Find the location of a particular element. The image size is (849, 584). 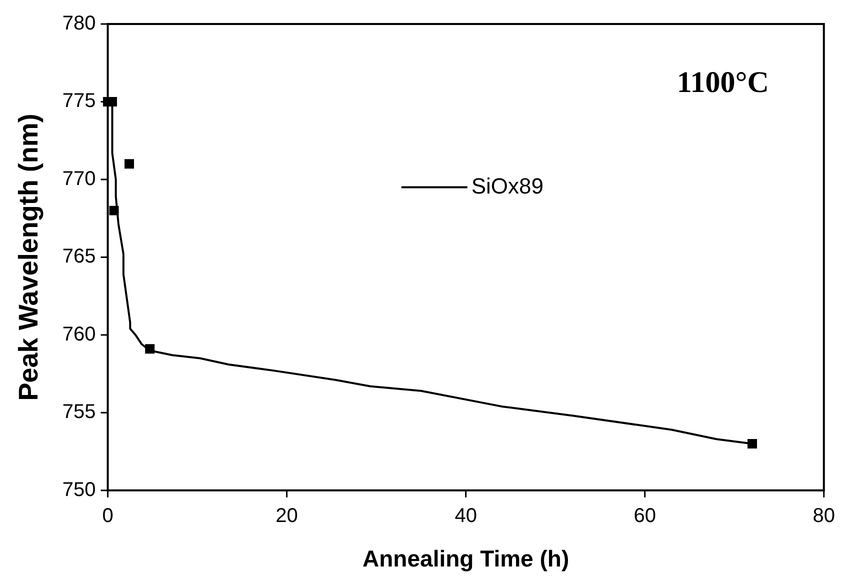

x-tick-label: 20 is located at coordinates (287, 515).